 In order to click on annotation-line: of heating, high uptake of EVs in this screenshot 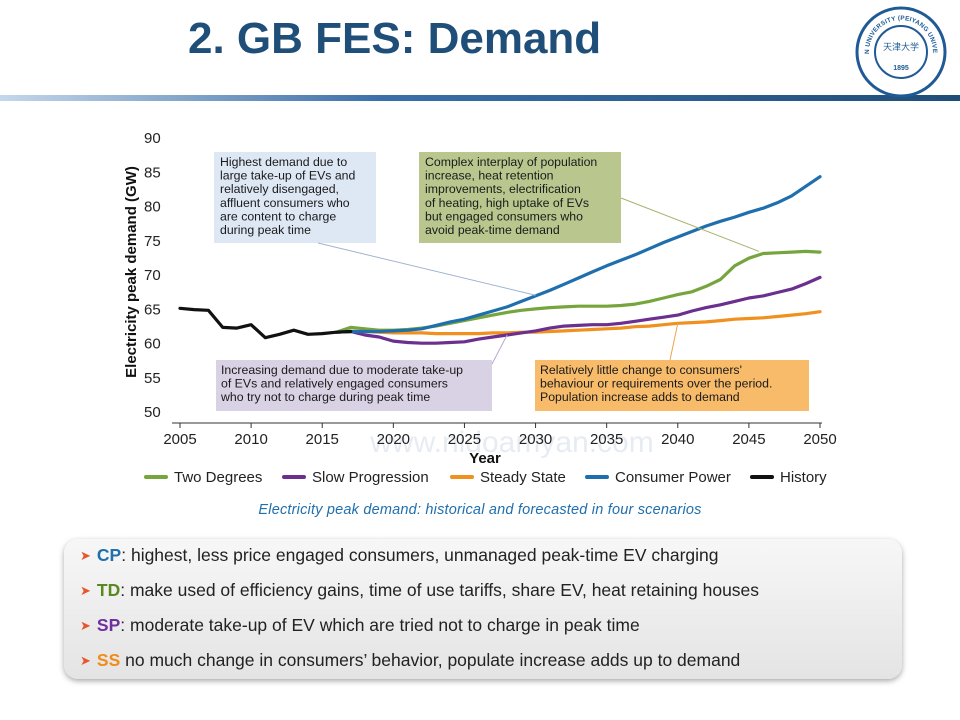, I will do `click(507, 203)`.